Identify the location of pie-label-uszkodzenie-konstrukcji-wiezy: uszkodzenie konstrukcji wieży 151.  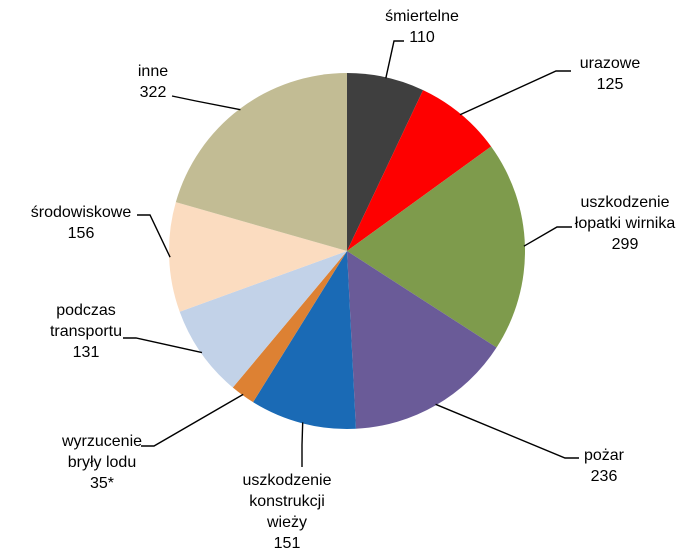
(287, 512).